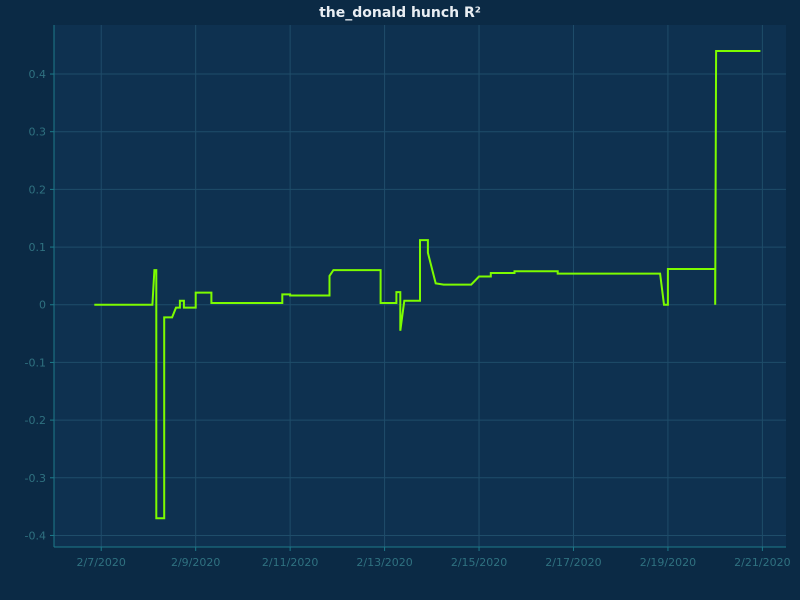 Image resolution: width=800 pixels, height=600 pixels. What do you see at coordinates (38, 189) in the screenshot?
I see `y-tick-label: 0.2` at bounding box center [38, 189].